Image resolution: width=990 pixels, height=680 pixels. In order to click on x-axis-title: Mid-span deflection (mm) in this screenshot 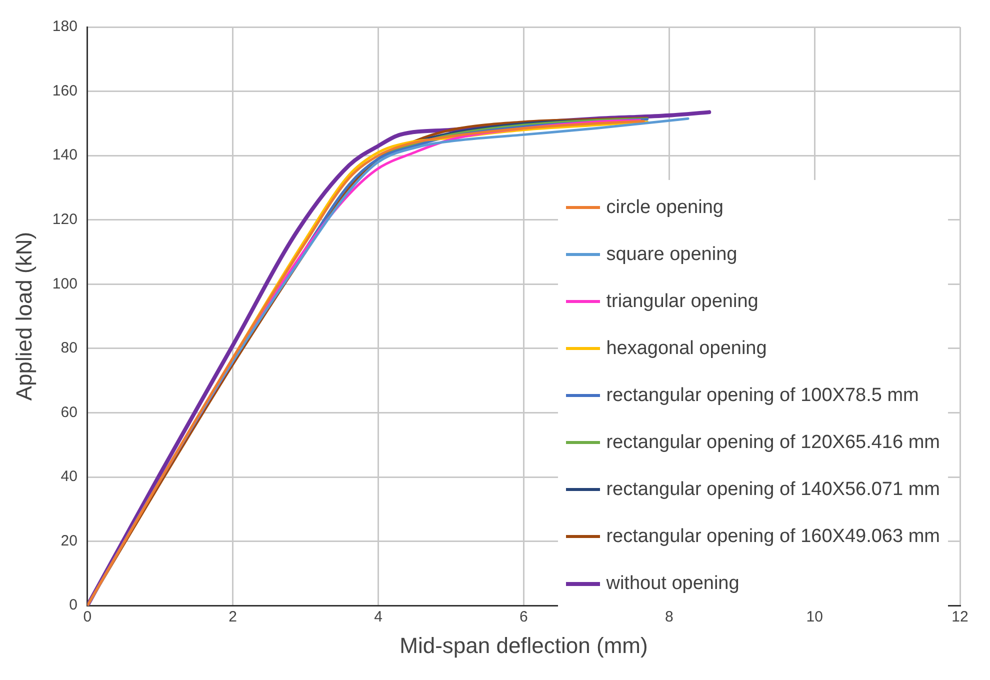, I will do `click(524, 645)`.